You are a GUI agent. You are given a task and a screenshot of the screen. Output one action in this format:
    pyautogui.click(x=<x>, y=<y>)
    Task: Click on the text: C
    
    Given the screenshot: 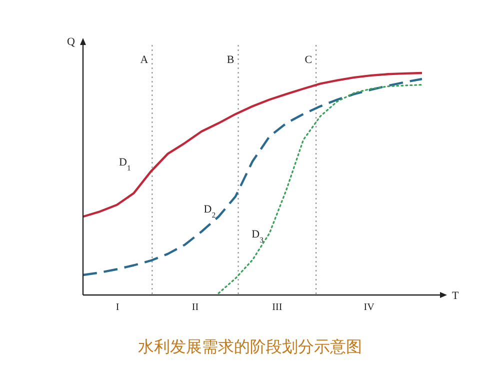 What is the action you would take?
    pyautogui.click(x=308, y=60)
    